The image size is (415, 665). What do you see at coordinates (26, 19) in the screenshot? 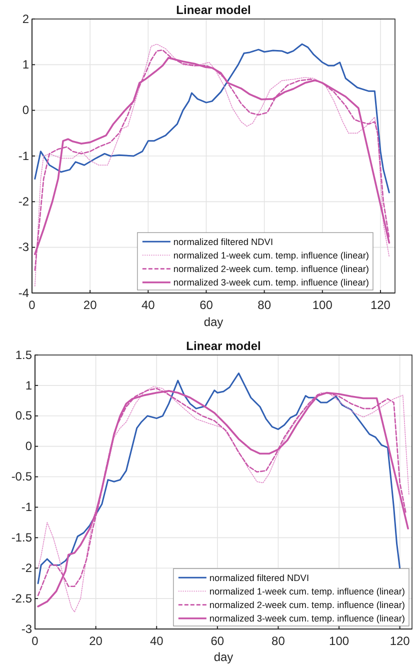
I see `y-tick-label: 2` at bounding box center [26, 19].